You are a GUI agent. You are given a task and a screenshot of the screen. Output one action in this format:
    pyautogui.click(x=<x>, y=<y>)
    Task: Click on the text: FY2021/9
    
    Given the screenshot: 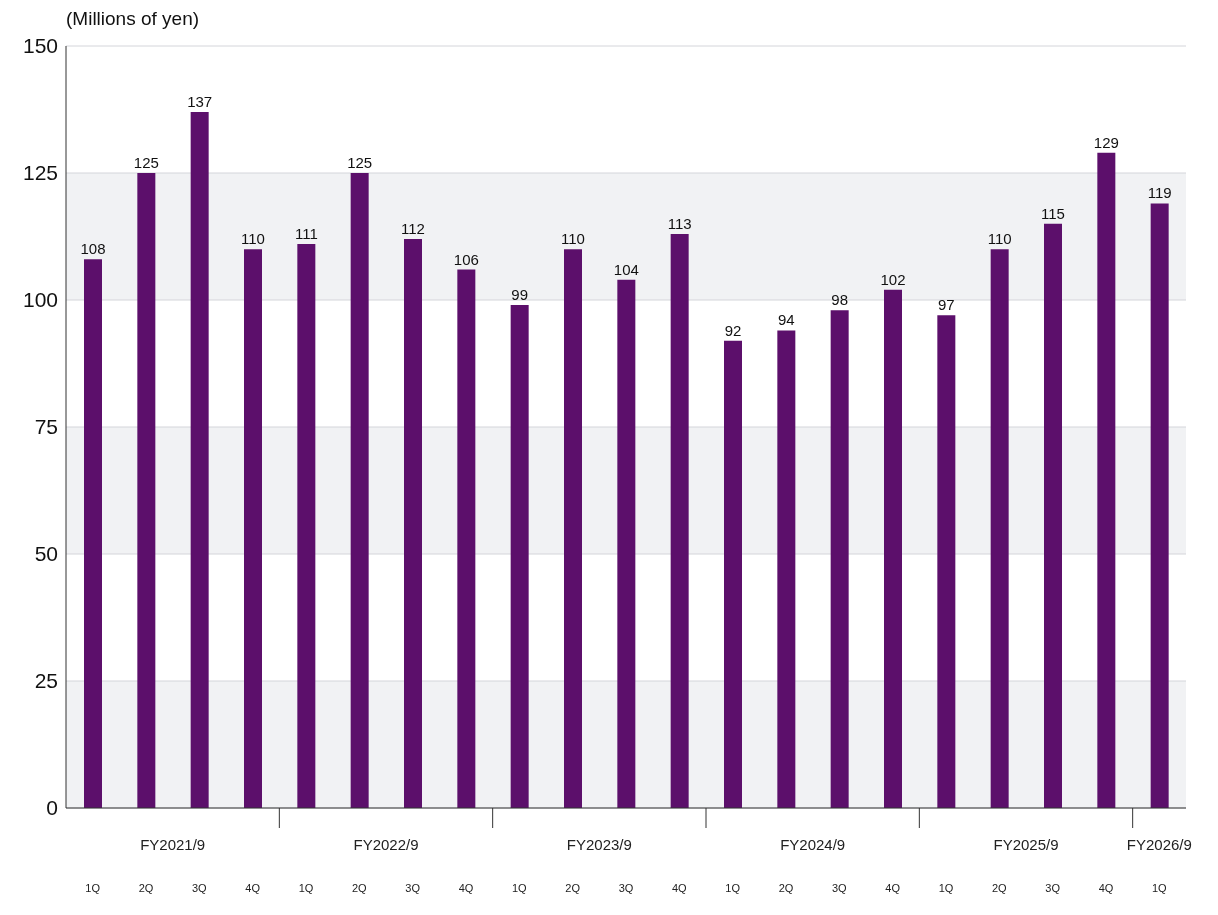 What is the action you would take?
    pyautogui.click(x=173, y=844)
    